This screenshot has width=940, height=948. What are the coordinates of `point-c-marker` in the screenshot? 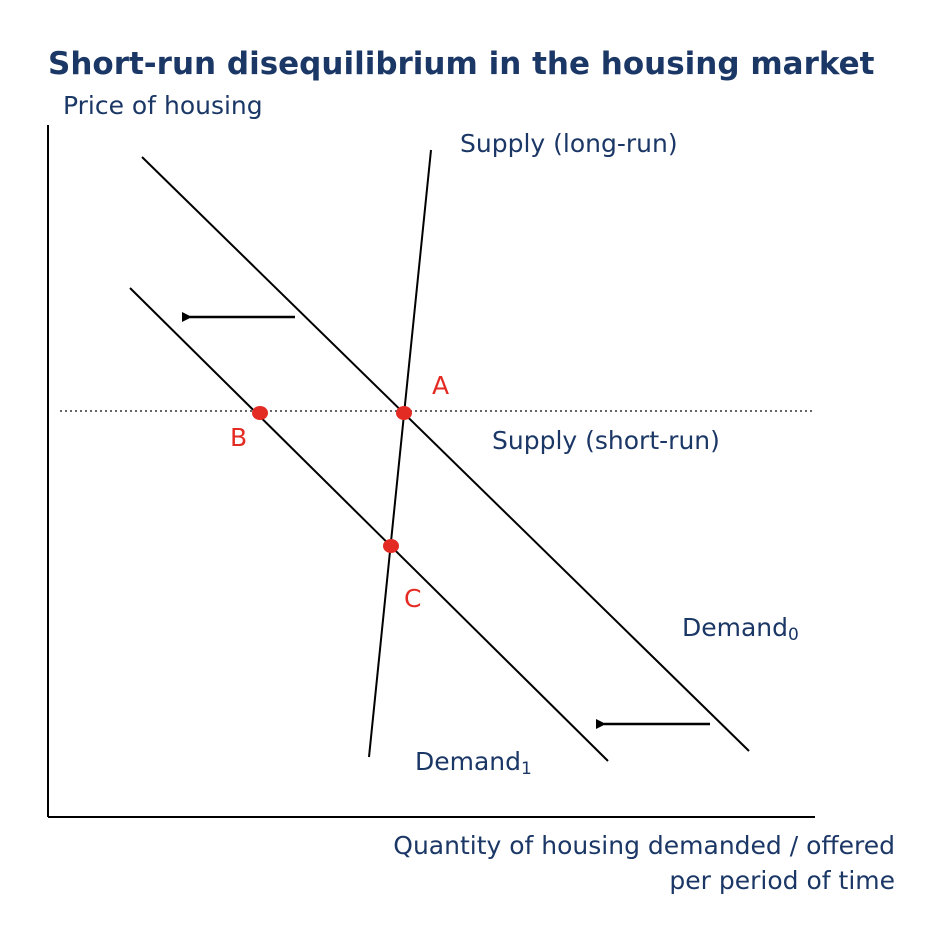 It's located at (391, 546).